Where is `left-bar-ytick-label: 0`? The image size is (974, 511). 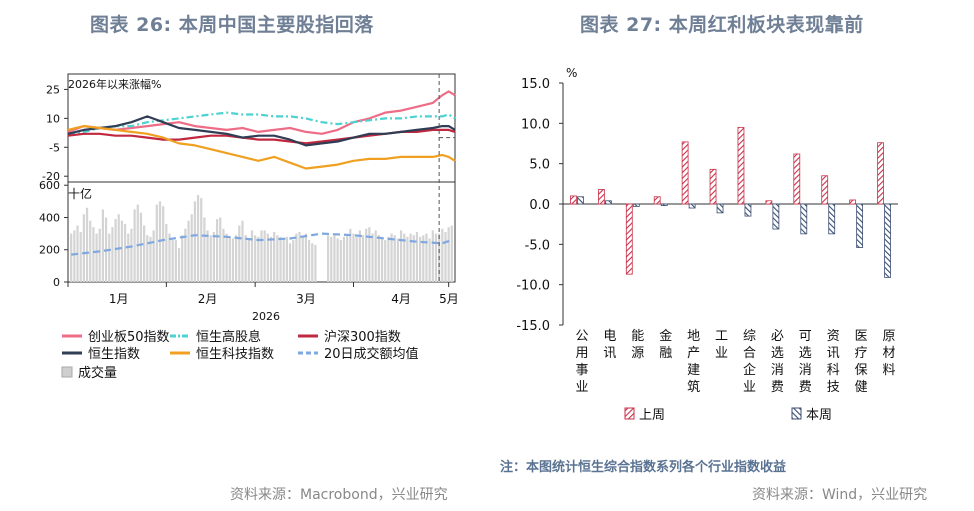
left-bar-ytick-label: 0 is located at coordinates (56, 282).